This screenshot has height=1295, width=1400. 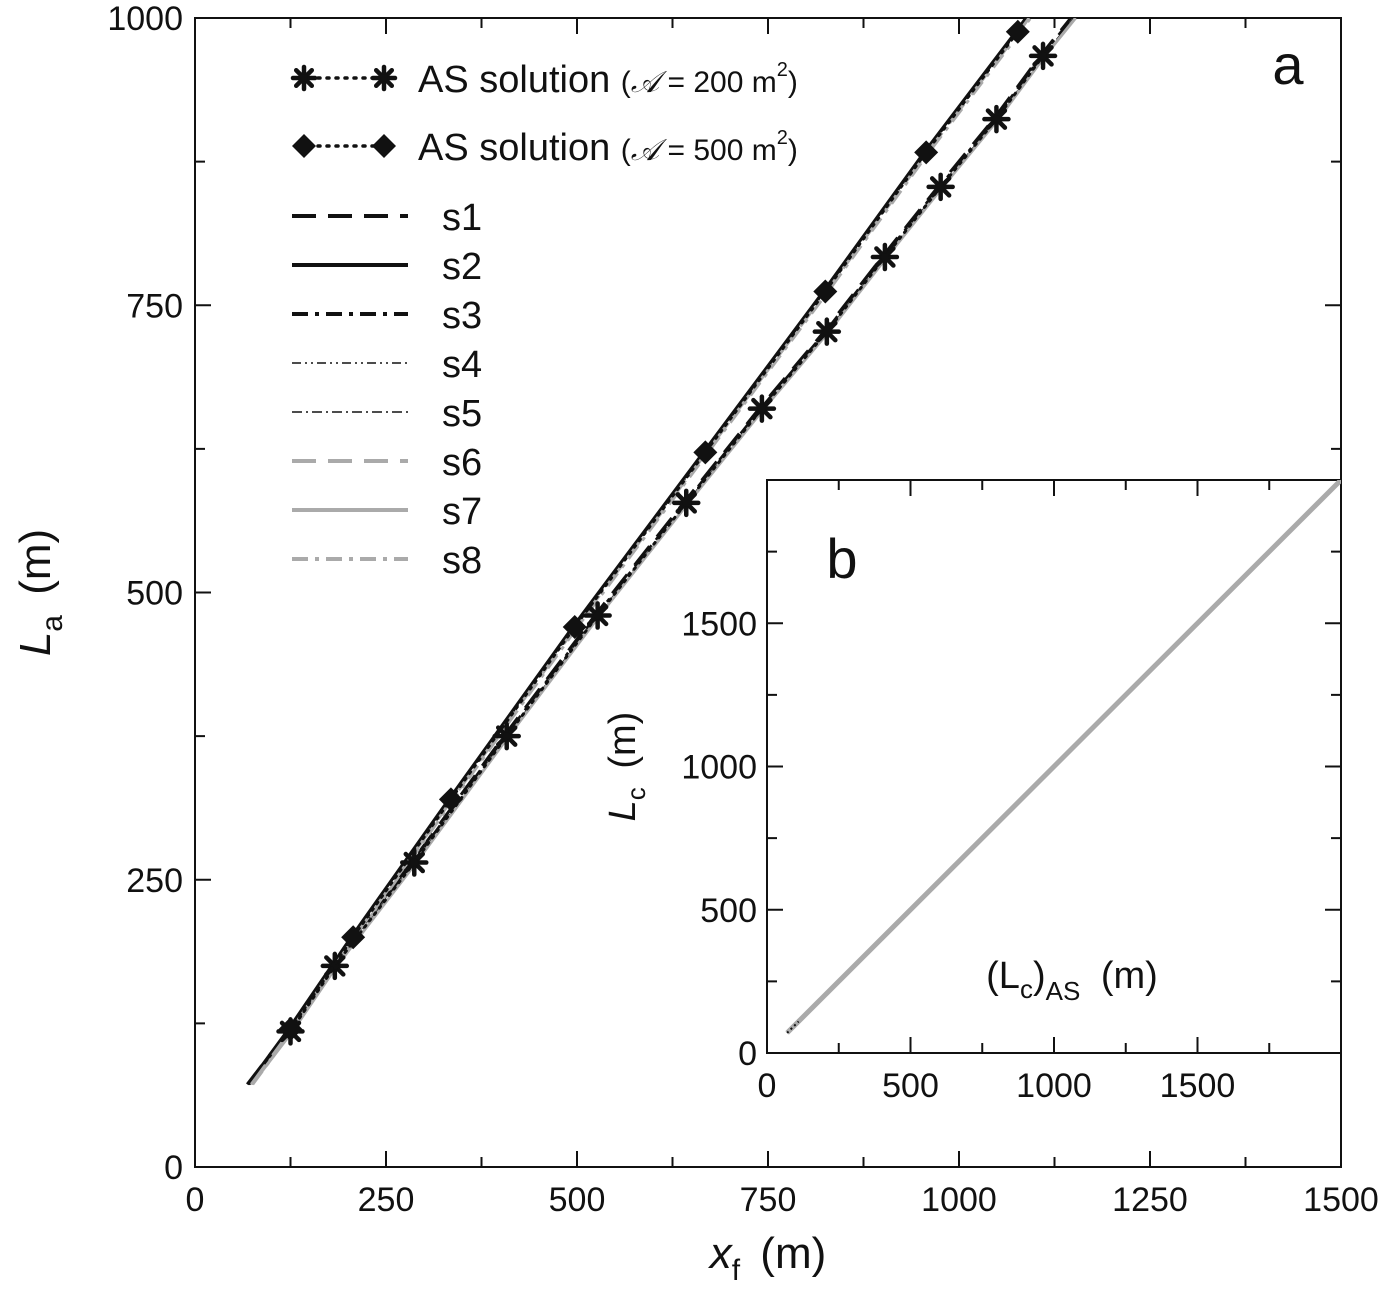 What do you see at coordinates (959, 1200) in the screenshot?
I see `x-tick-label-a: 1000` at bounding box center [959, 1200].